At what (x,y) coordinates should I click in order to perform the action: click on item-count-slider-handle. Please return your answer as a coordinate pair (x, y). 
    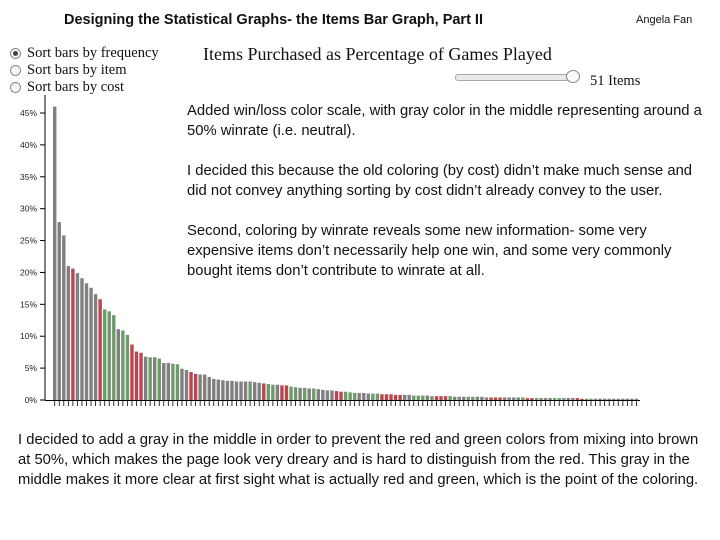
    Looking at the image, I should click on (573, 76).